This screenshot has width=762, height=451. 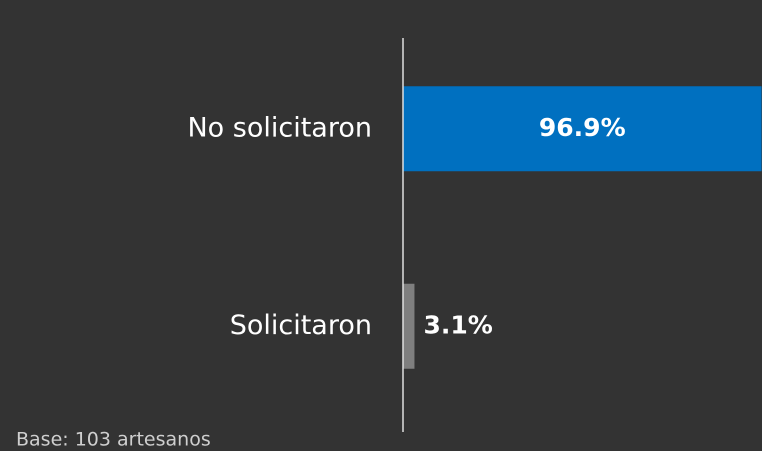 What do you see at coordinates (457, 324) in the screenshot?
I see `value-label: 3.1%` at bounding box center [457, 324].